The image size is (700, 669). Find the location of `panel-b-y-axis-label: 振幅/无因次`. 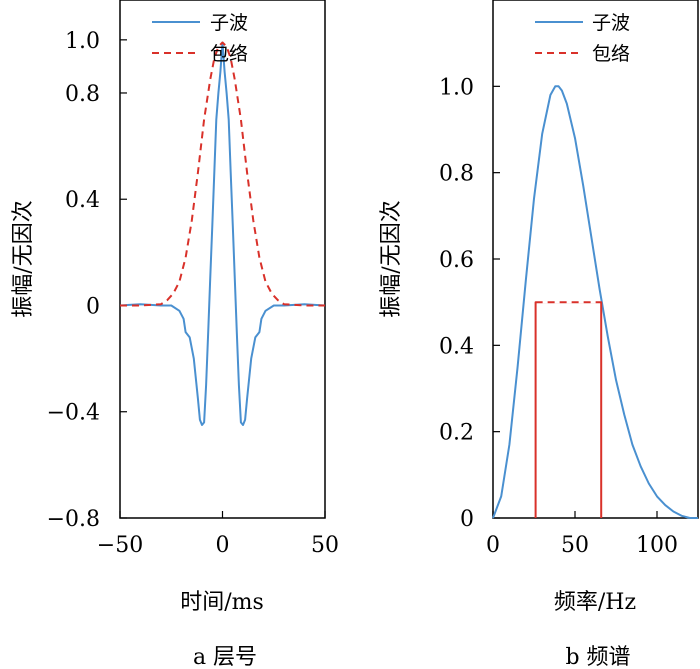

panel-b-y-axis-label: 振幅/无因次 is located at coordinates (391, 258).